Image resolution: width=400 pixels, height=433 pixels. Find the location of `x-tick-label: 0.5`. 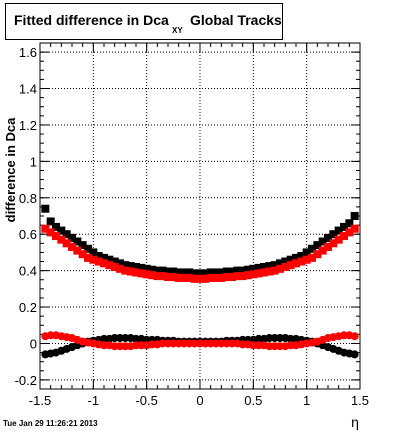

x-tick-label: 0.5 is located at coordinates (253, 400).